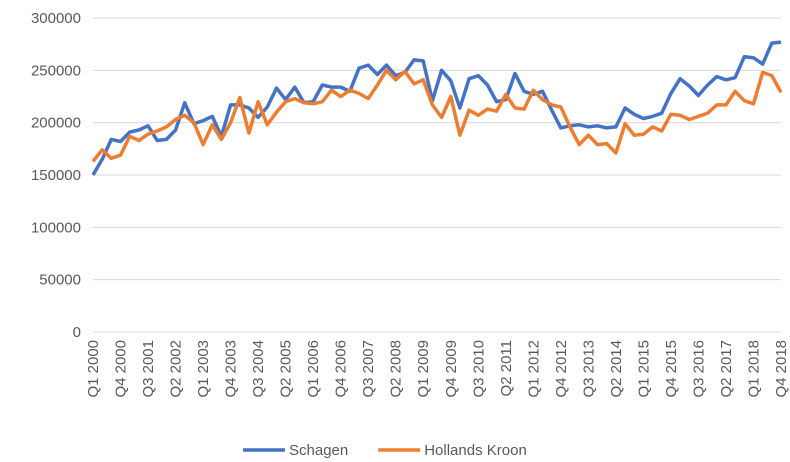 The width and height of the screenshot is (790, 462). Describe the element at coordinates (258, 369) in the screenshot. I see `x-tick-label: Q3 2004` at that location.